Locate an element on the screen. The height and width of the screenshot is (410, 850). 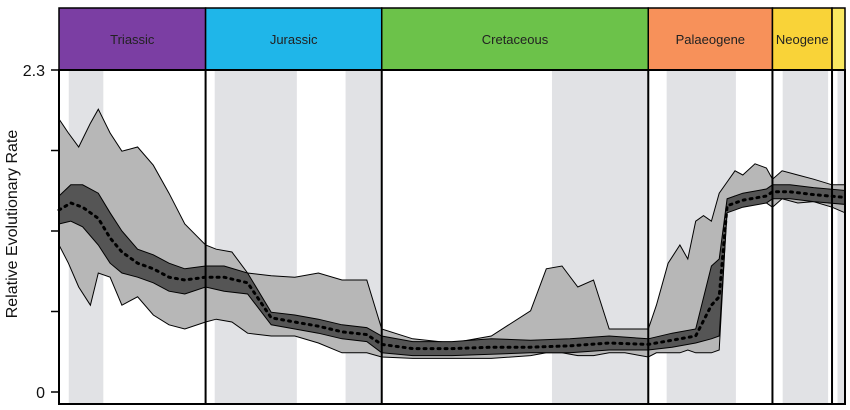
period-label: Palaeogene is located at coordinates (710, 39).